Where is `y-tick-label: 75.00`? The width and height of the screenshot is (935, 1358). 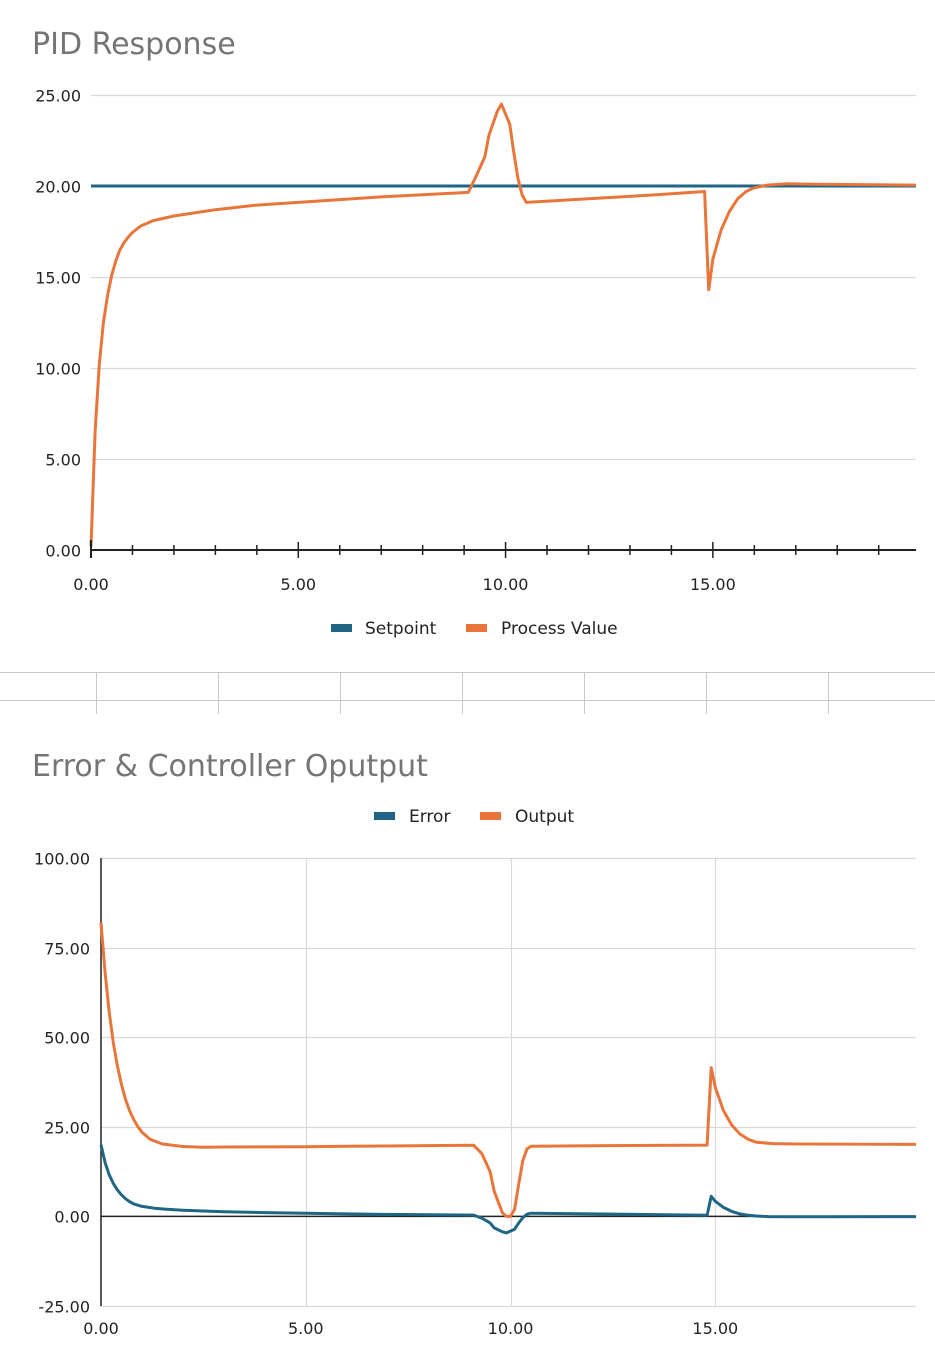
y-tick-label: 75.00 is located at coordinates (67, 949).